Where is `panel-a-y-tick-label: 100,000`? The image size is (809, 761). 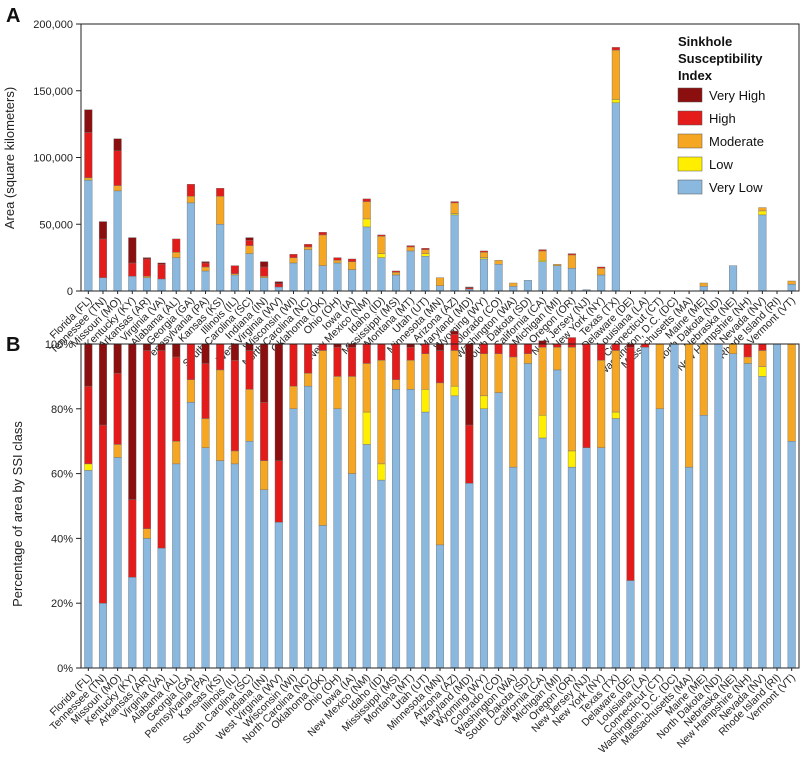
panel-a-y-tick-label: 100,000 is located at coordinates (53, 159).